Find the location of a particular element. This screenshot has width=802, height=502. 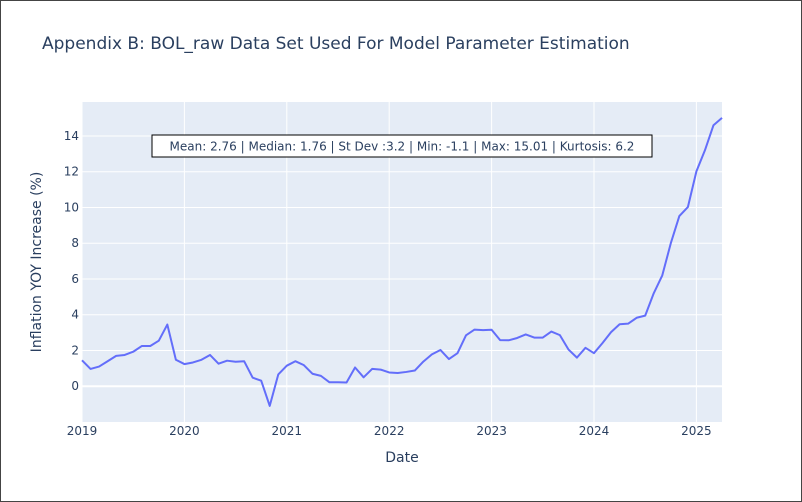

x-tick-label: 2020 is located at coordinates (184, 431).